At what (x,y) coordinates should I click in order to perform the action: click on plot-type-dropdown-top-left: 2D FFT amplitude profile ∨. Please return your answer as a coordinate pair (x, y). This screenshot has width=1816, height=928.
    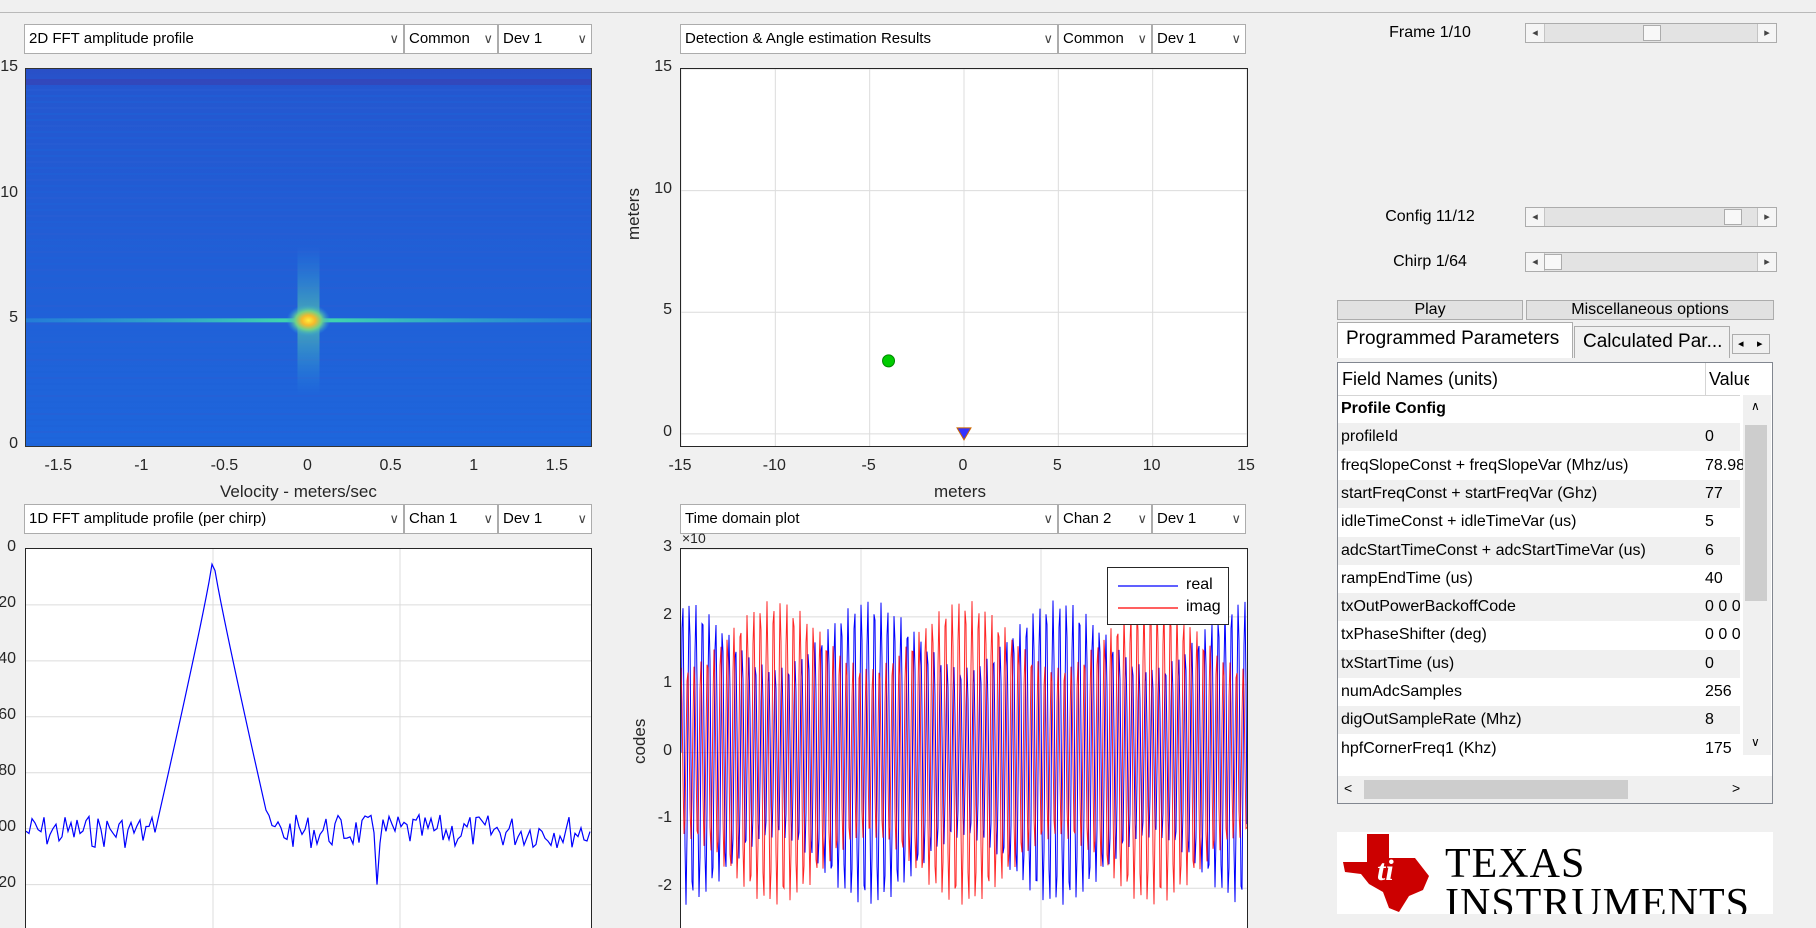
    Looking at the image, I should click on (214, 39).